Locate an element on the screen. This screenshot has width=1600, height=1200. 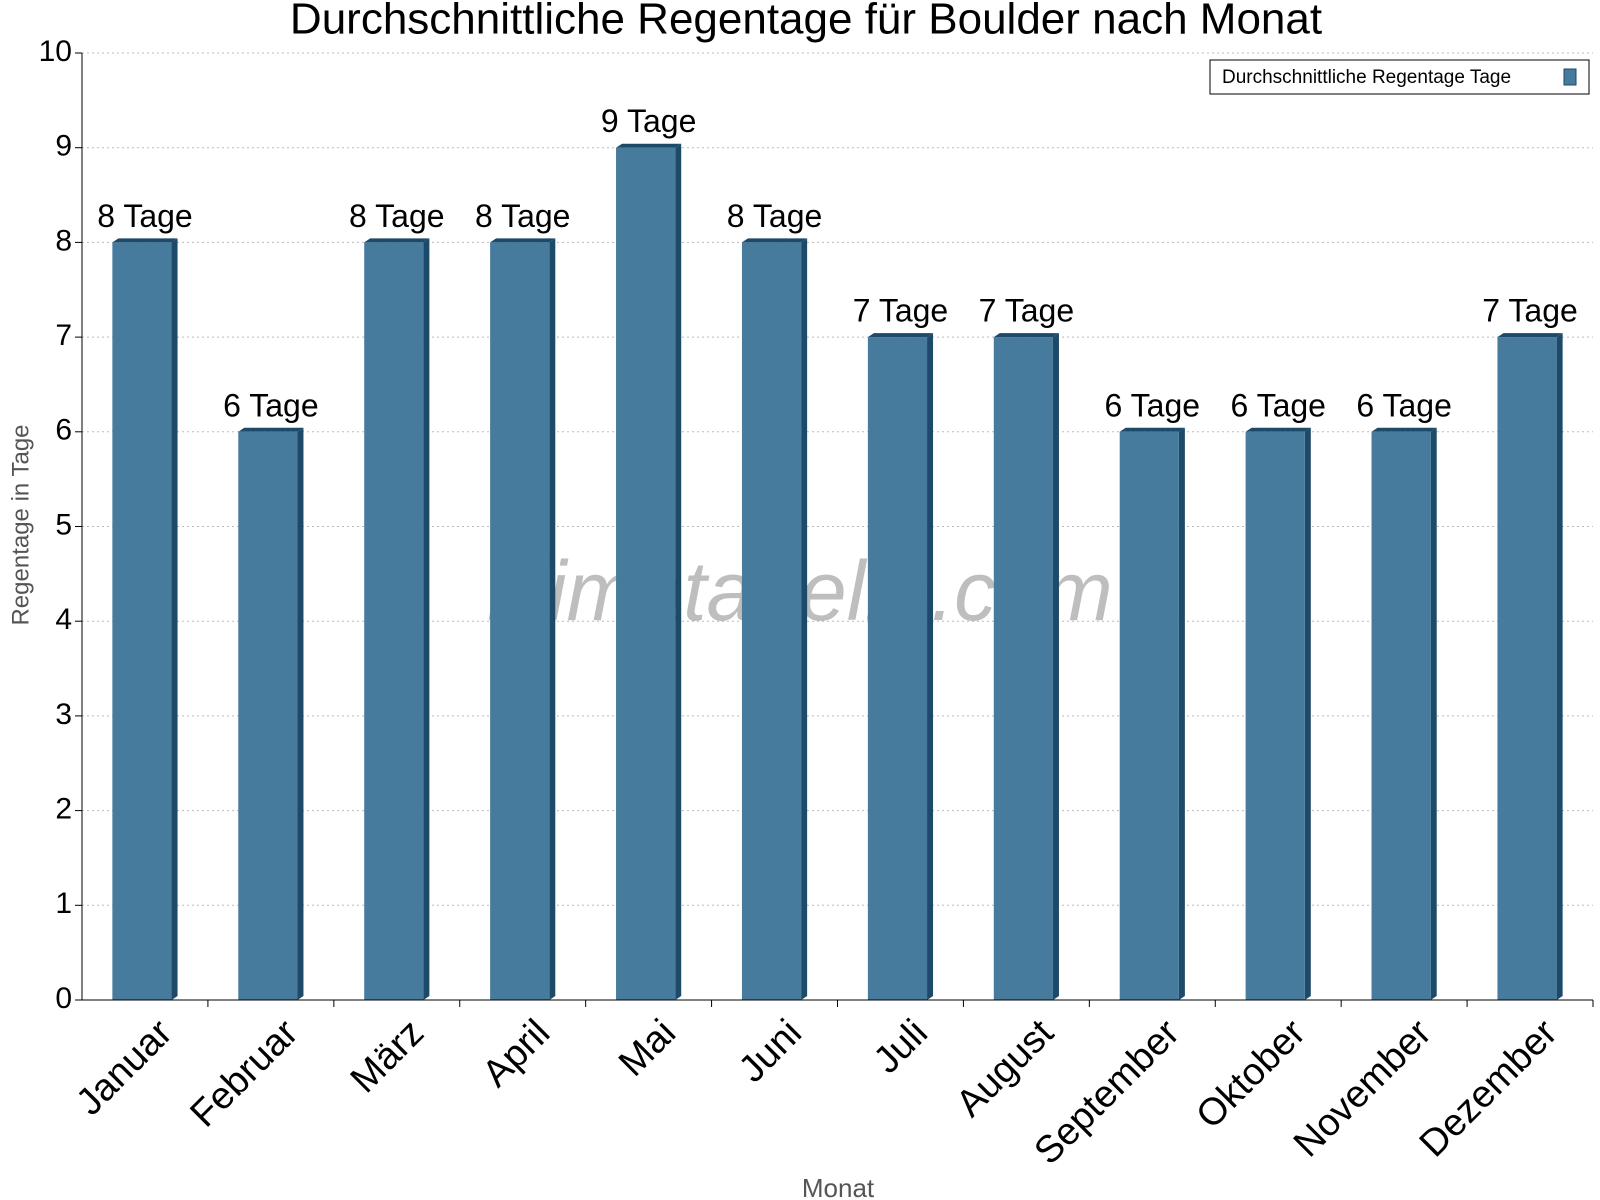
x-tick-label: Januar is located at coordinates (125, 1068).